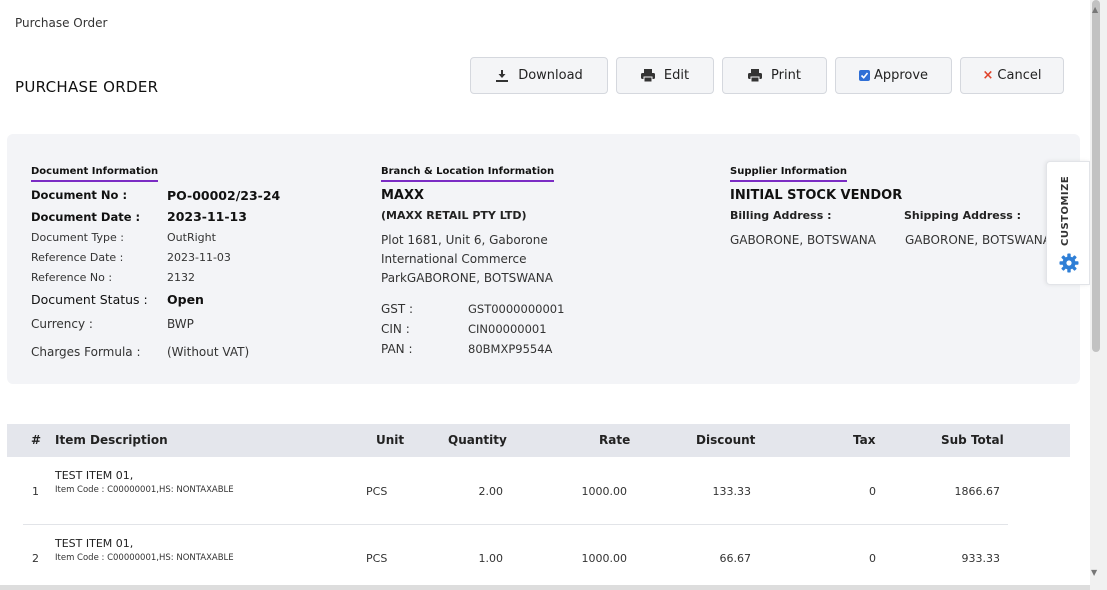 The width and height of the screenshot is (1107, 590). What do you see at coordinates (1065, 210) in the screenshot?
I see `customize-label: CUSTOMIZE` at bounding box center [1065, 210].